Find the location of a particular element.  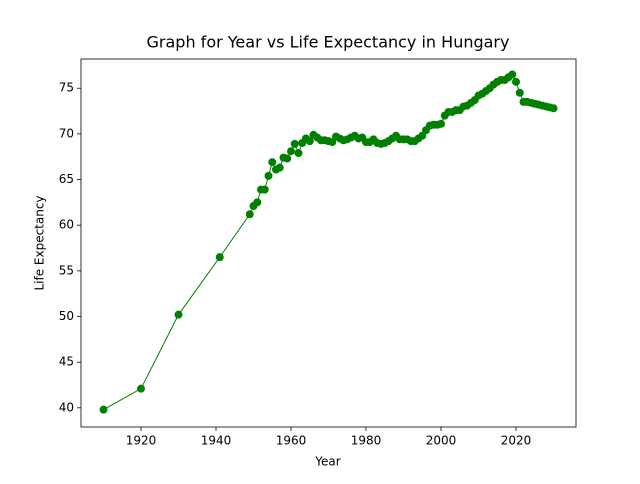

y-tick-label: 40 is located at coordinates (66, 407).